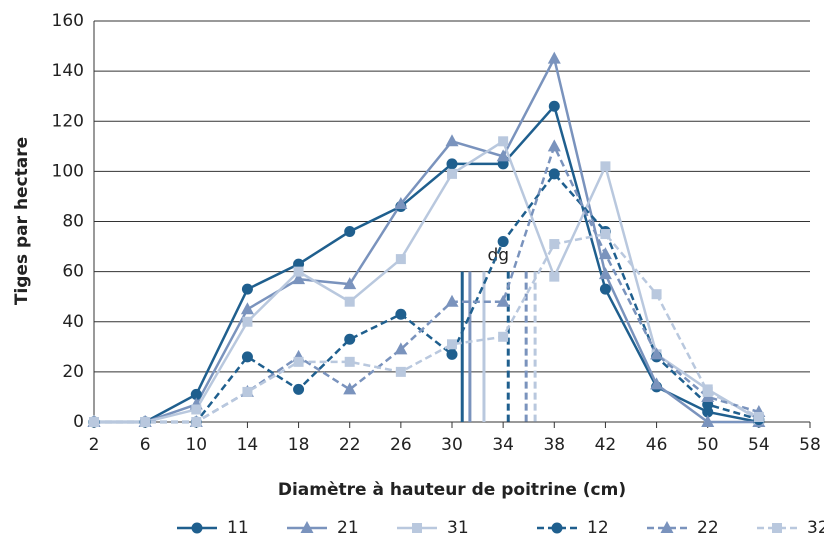 The image size is (824, 540). Describe the element at coordinates (68, 171) in the screenshot. I see `y-tick-label: 100` at that location.